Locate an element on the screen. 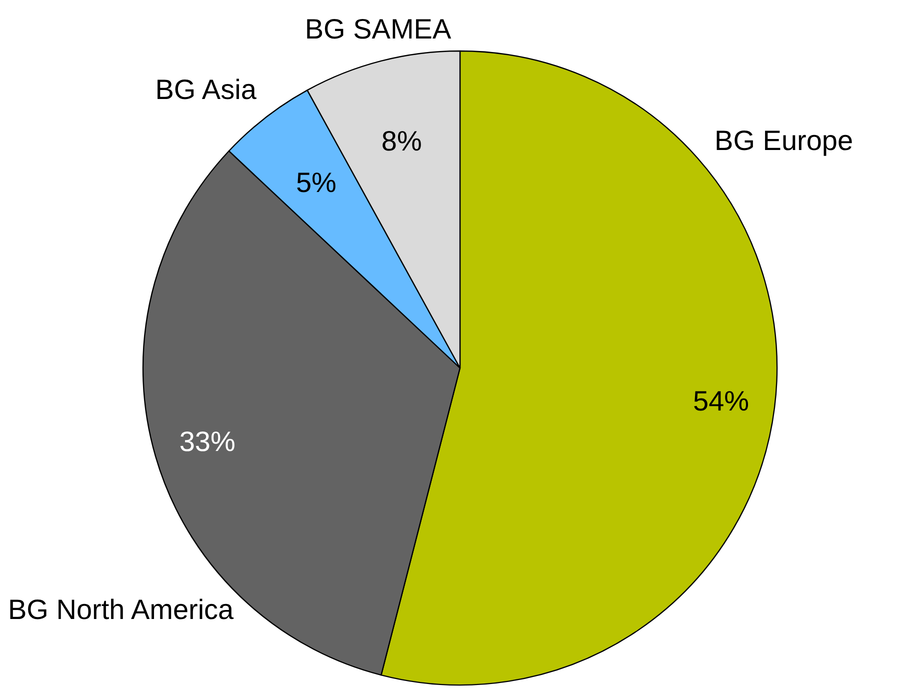  data-label: 33% is located at coordinates (207, 441).